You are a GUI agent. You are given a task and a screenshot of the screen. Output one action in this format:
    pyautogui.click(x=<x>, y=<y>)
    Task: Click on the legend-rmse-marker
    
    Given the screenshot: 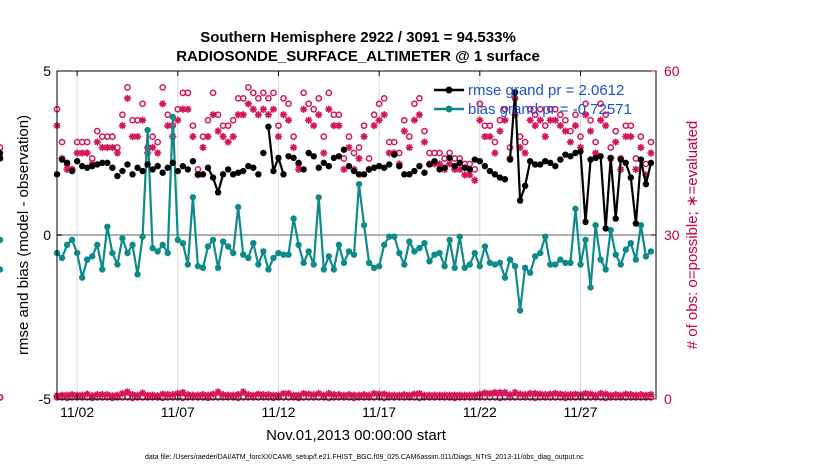 What is the action you would take?
    pyautogui.click(x=449, y=90)
    